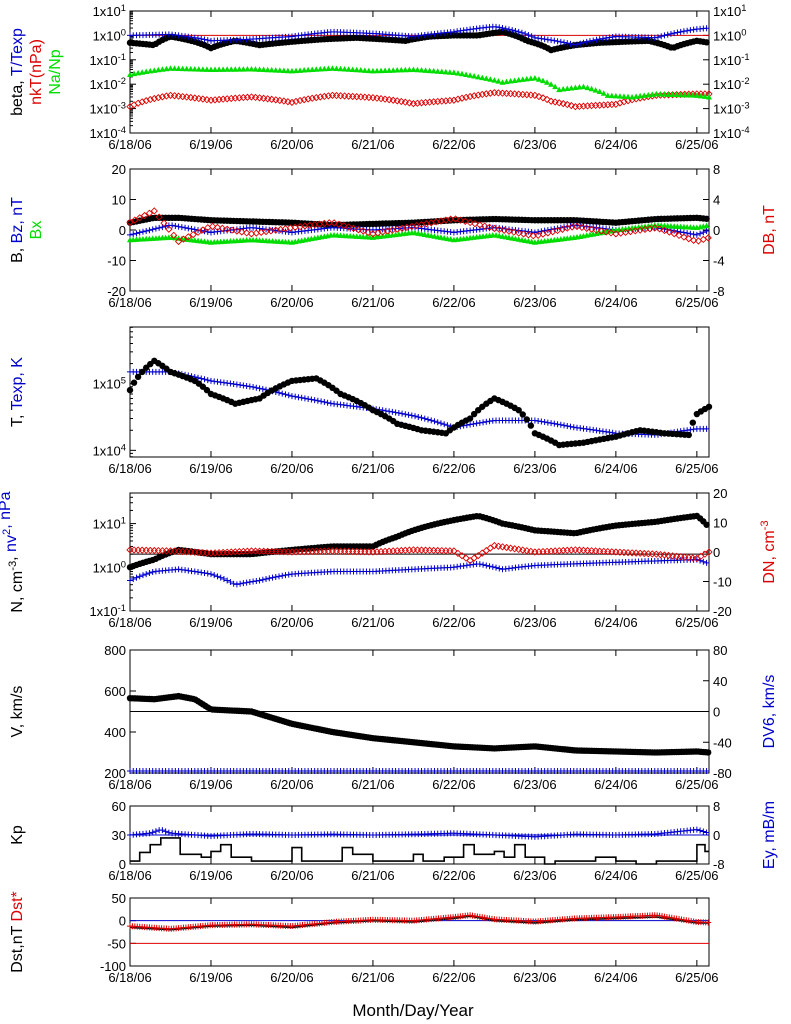  Describe the element at coordinates (716, 806) in the screenshot. I see `y-right-tick-label: 8` at that location.